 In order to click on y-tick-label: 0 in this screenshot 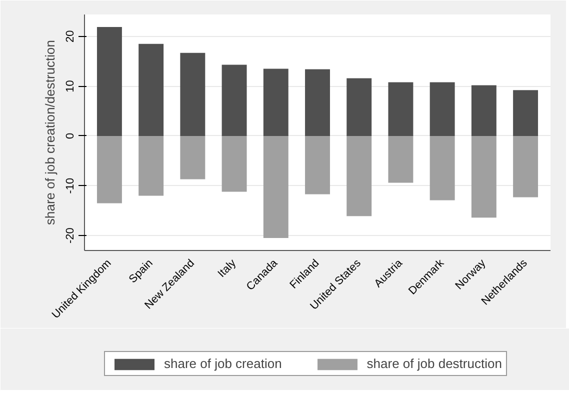, I will do `click(70, 136)`.